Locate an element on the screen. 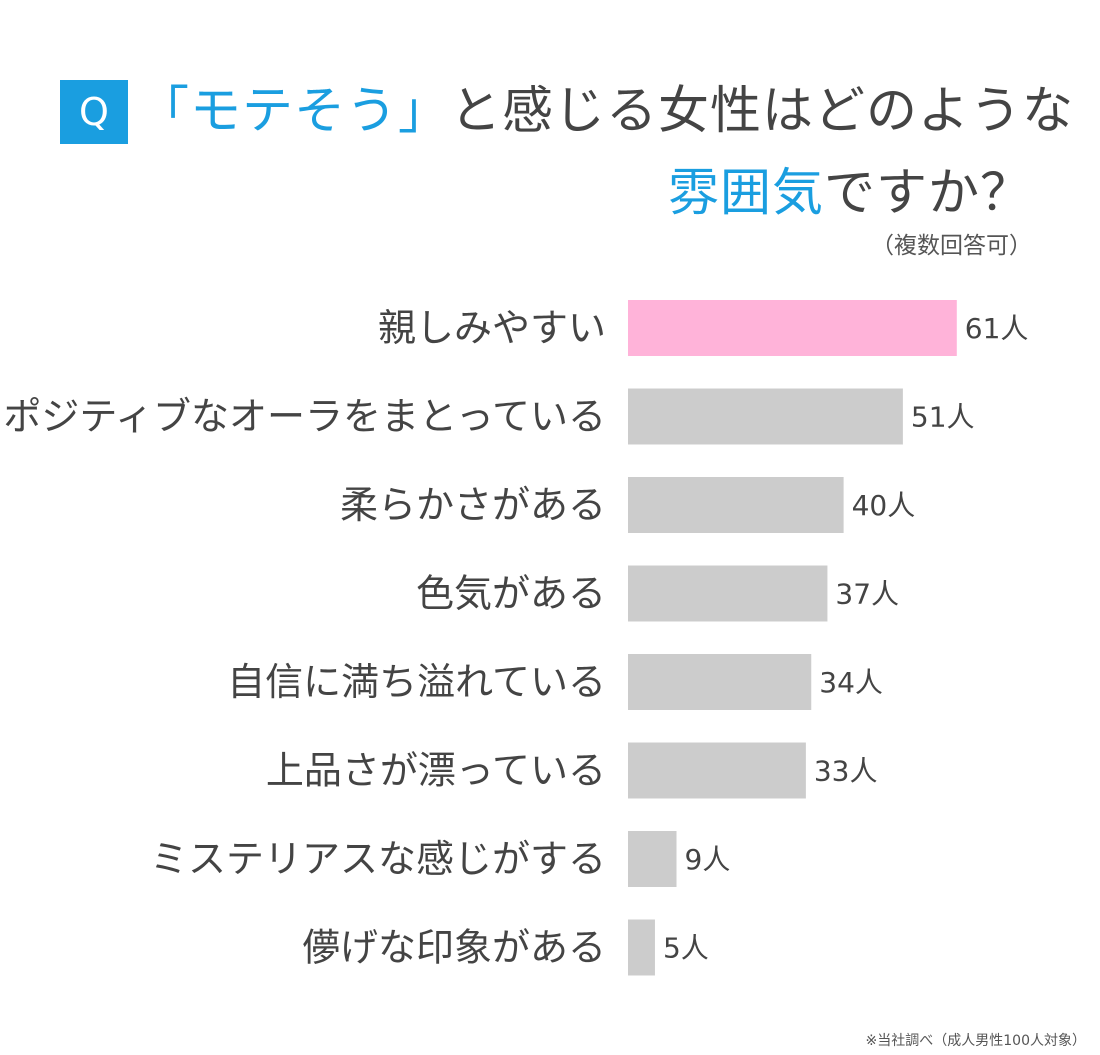 This screenshot has width=1100, height=1055. value-label: 51人 is located at coordinates (943, 417).